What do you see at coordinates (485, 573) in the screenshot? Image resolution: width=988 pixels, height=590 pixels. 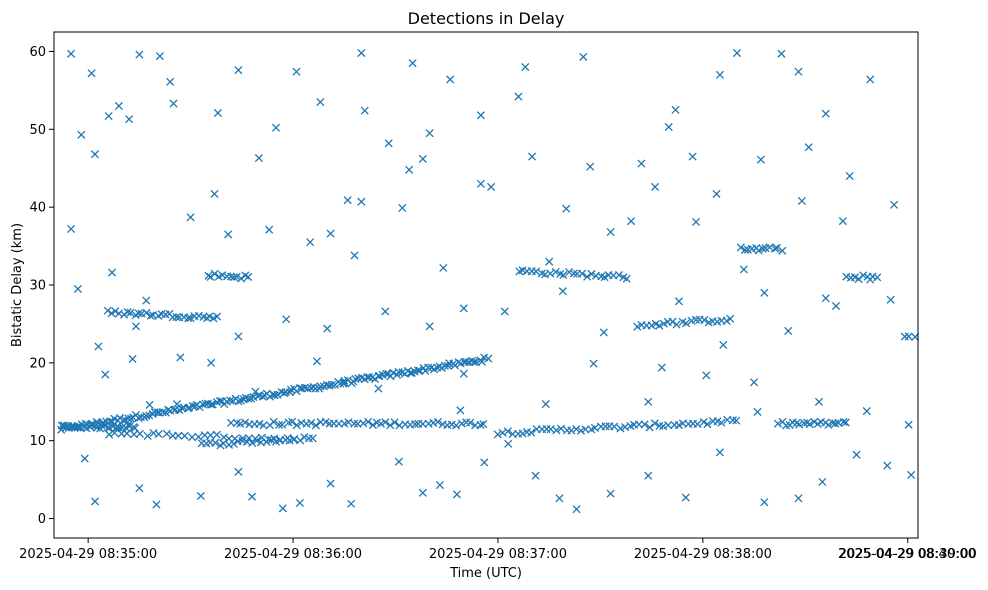 I see `x-axis-title: Time (UTC)` at bounding box center [485, 573].